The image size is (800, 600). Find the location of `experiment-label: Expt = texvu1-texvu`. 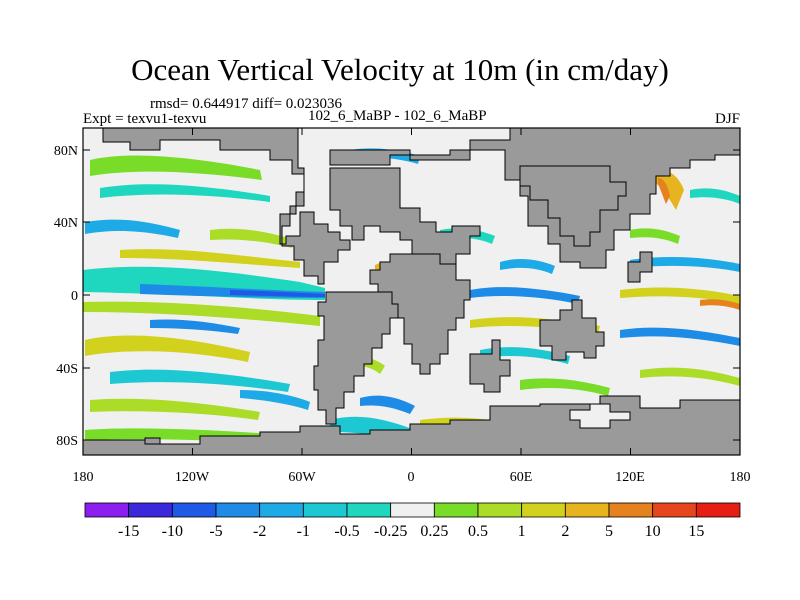

experiment-label: Expt = texvu1-texvu is located at coordinates (145, 119).